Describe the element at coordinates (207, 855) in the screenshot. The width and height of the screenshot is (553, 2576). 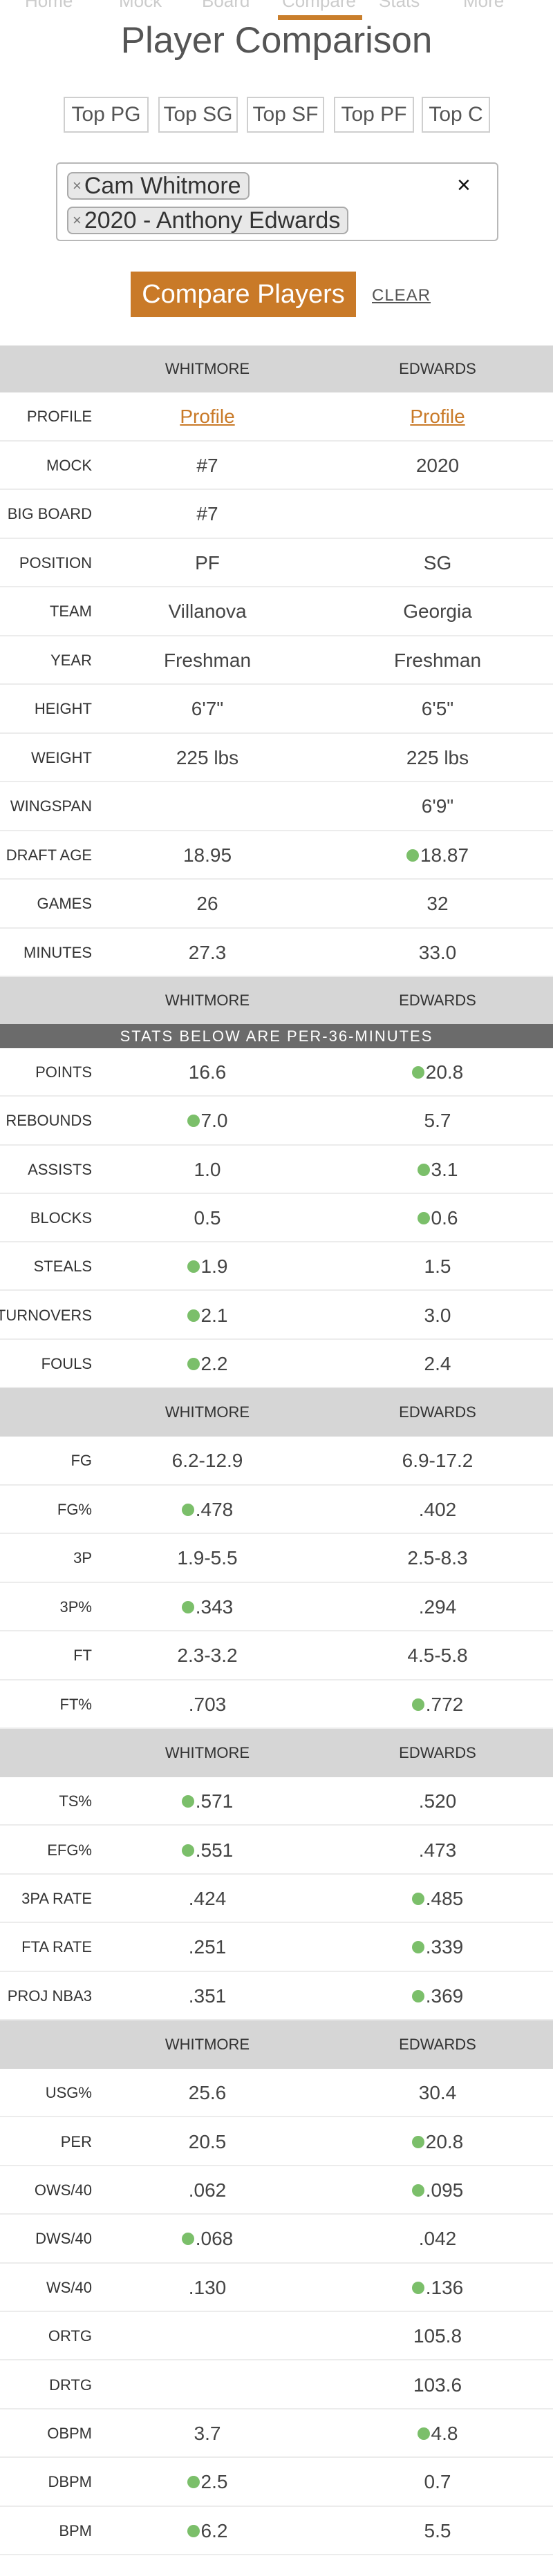
I see `stat-value-text: 18.95` at that location.